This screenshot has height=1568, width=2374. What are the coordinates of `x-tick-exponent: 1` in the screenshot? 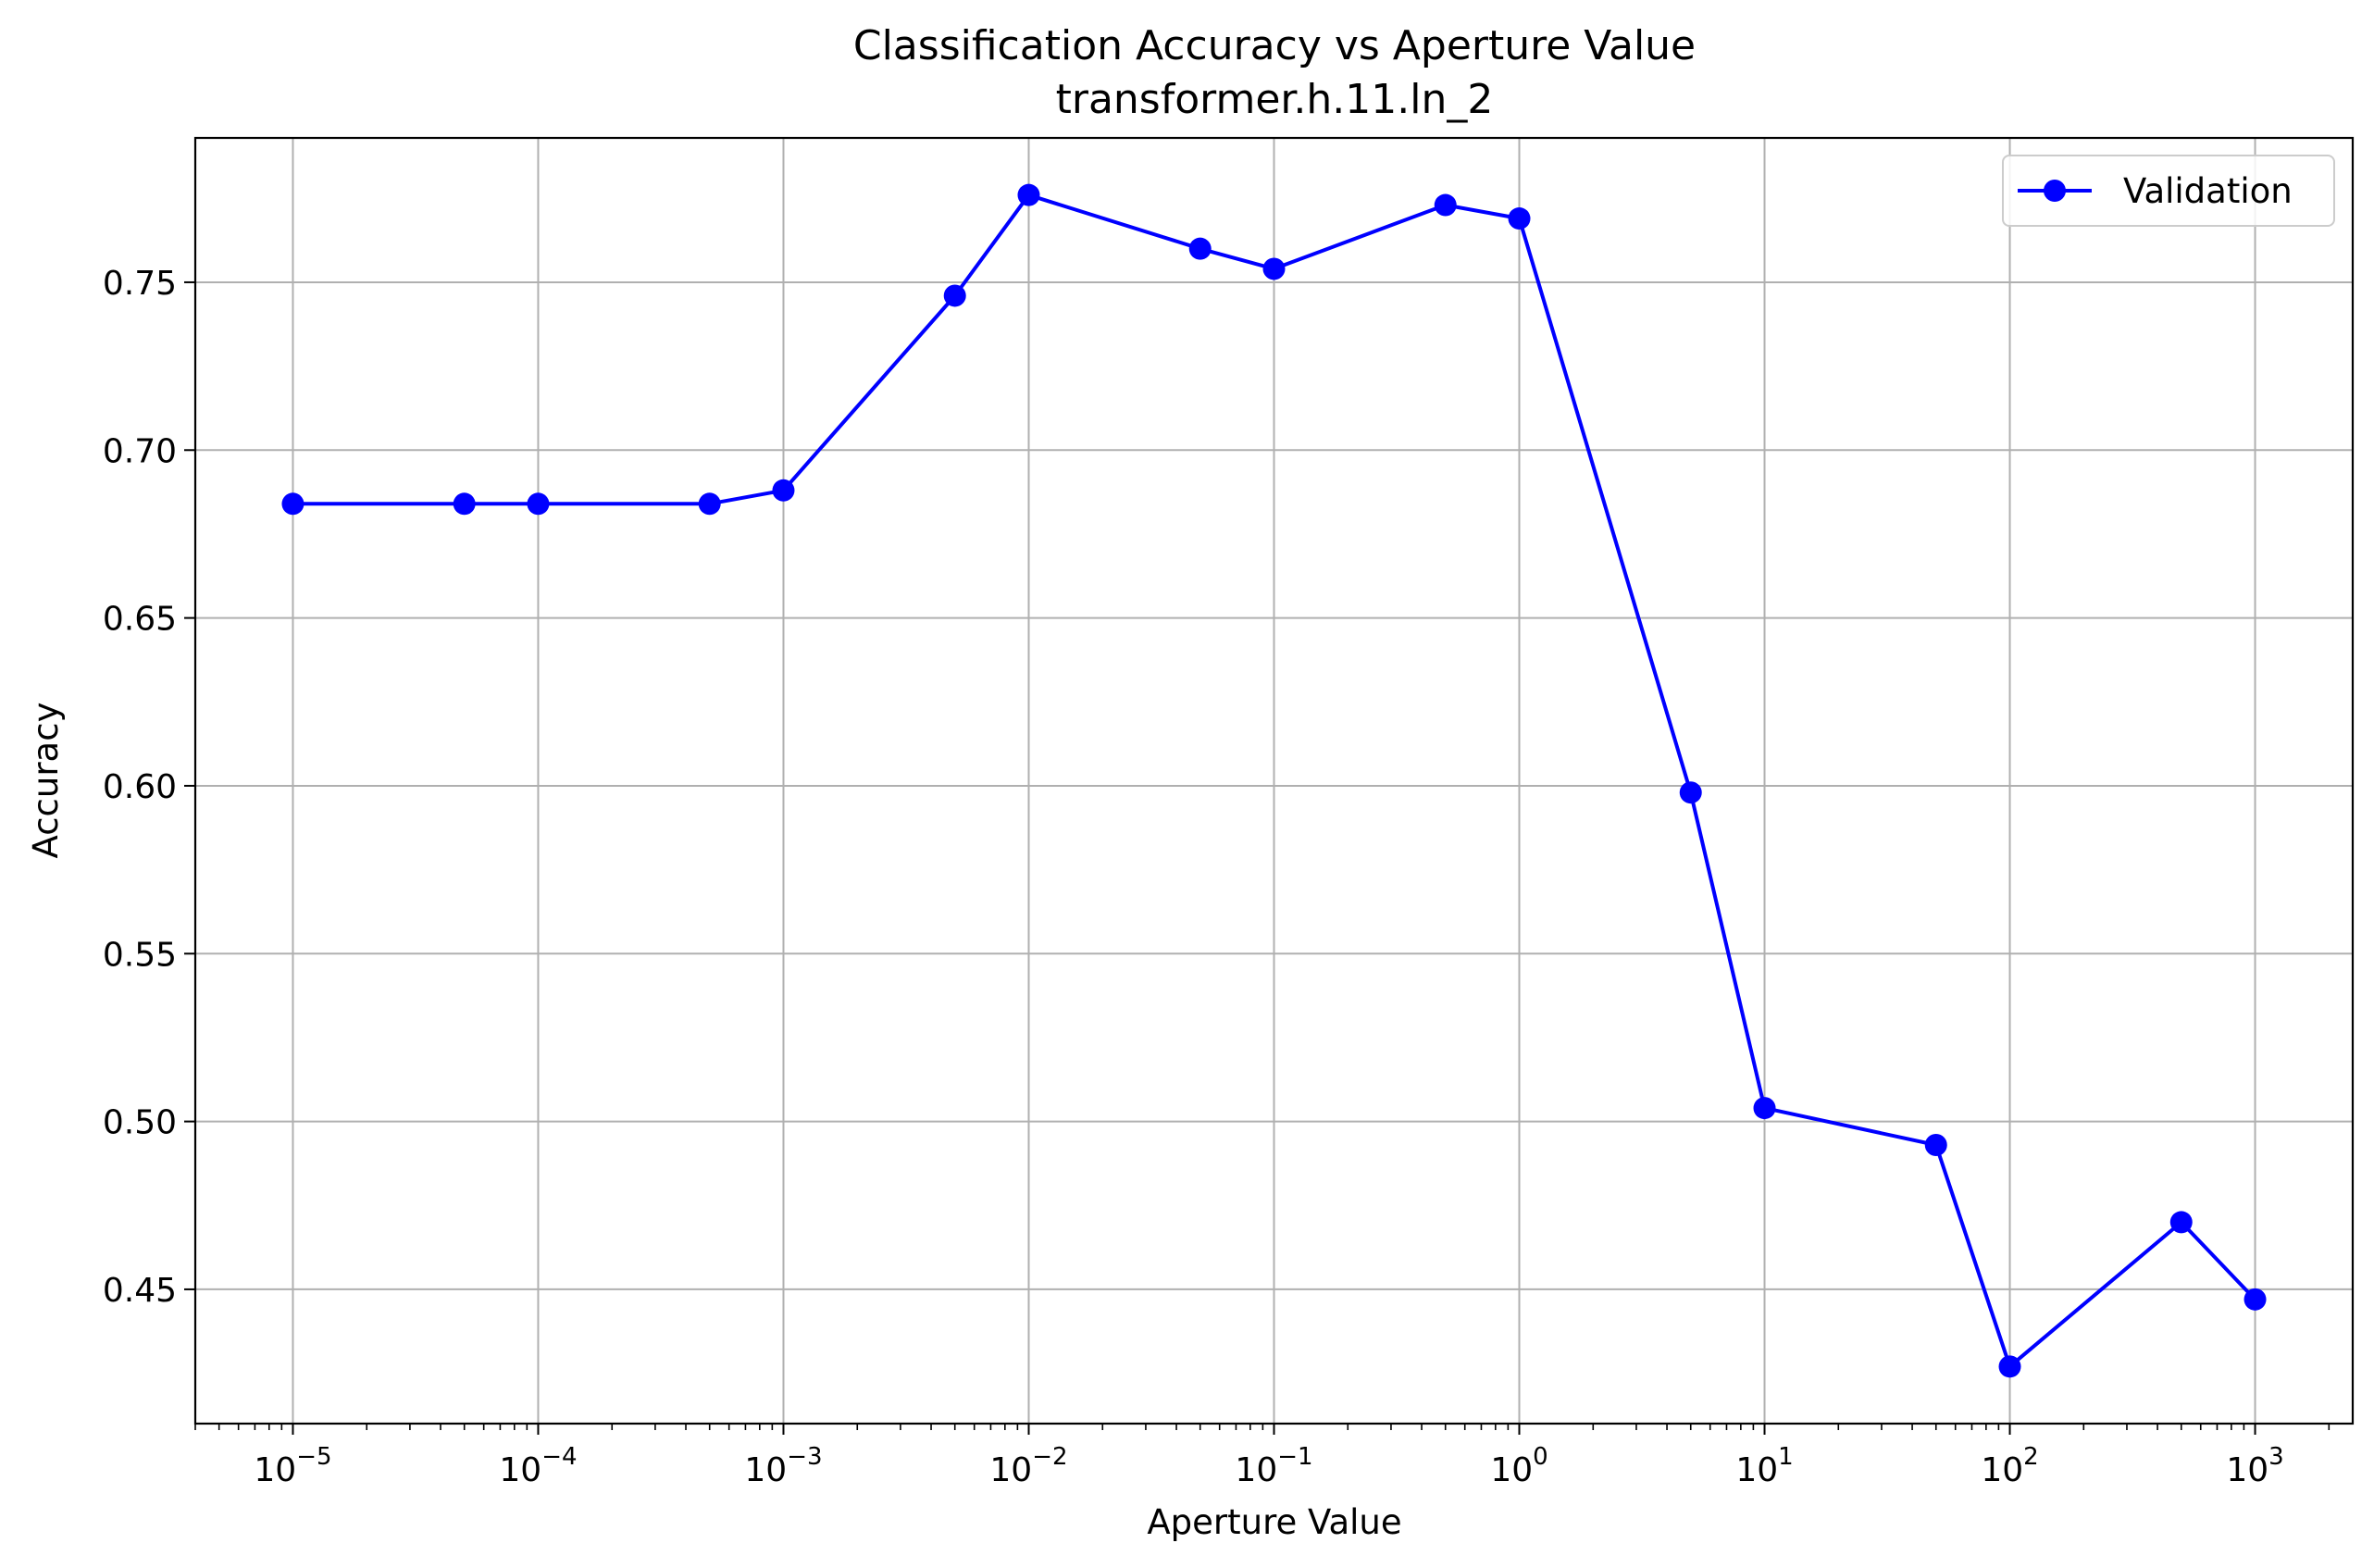 It's located at (1786, 1457).